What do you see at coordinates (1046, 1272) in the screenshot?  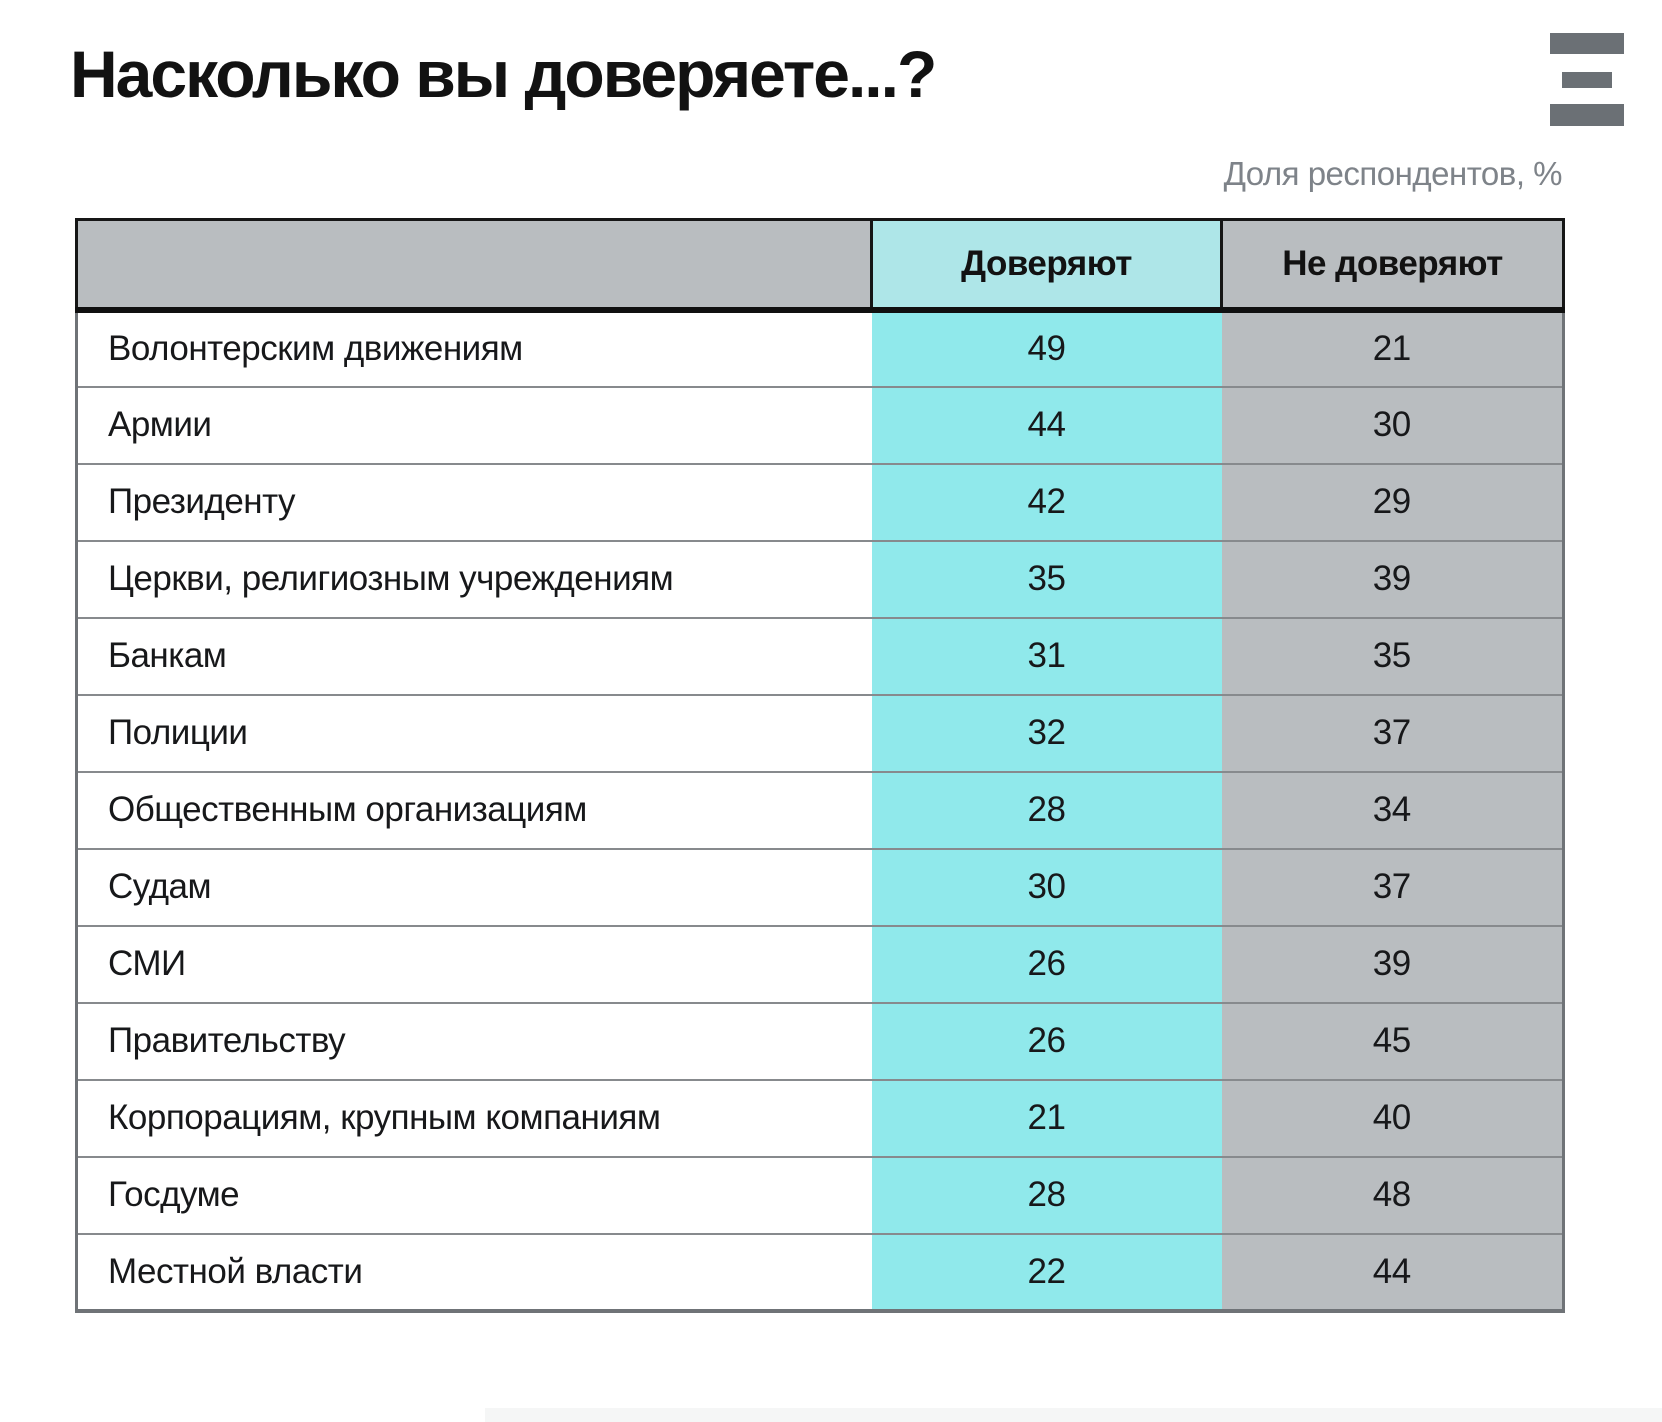 I see `trust-value: 22` at bounding box center [1046, 1272].